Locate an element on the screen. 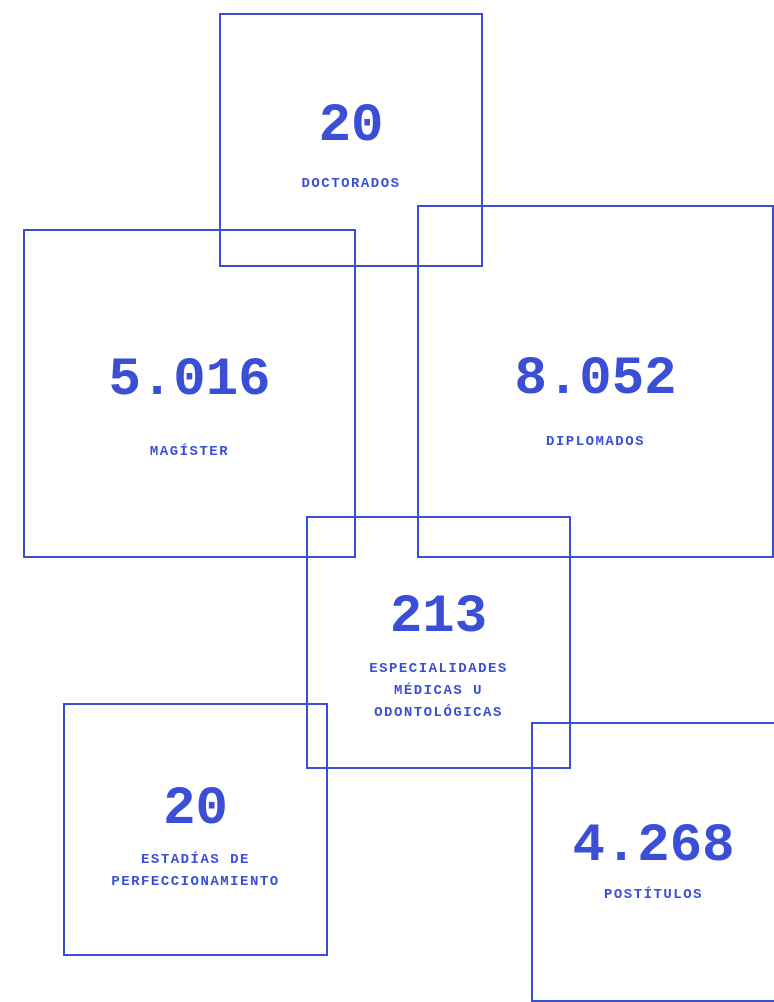 The height and width of the screenshot is (1002, 774). stat-label: ESPECIALIDADES MÉDICAS U ODONTOLÓGICAS is located at coordinates (438, 691).